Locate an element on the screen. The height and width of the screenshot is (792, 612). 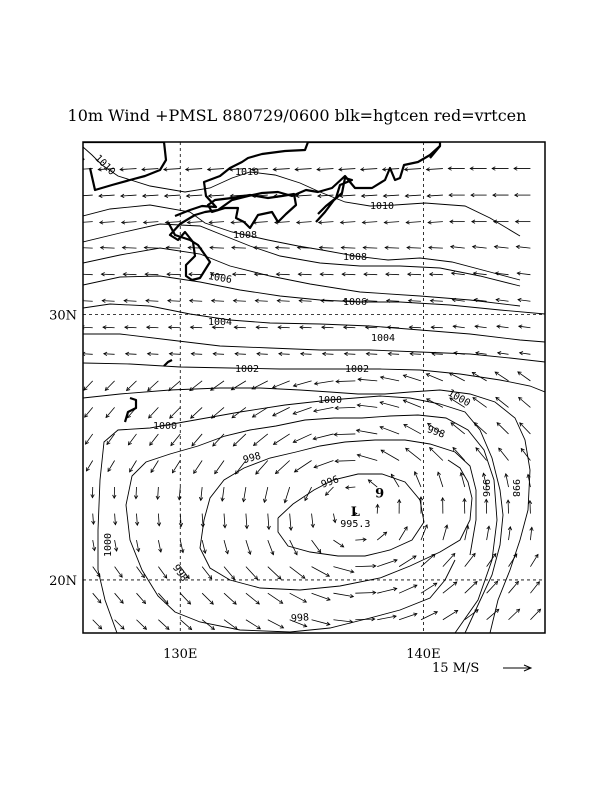
isobar-label: 1000 is located at coordinates (165, 426).